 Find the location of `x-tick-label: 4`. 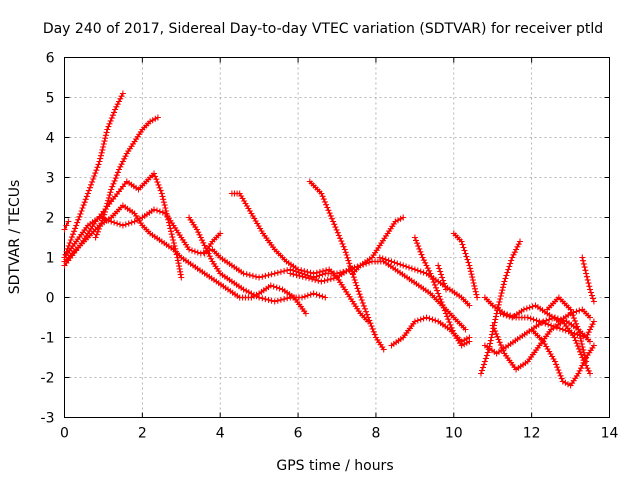

x-tick-label: 4 is located at coordinates (220, 434).